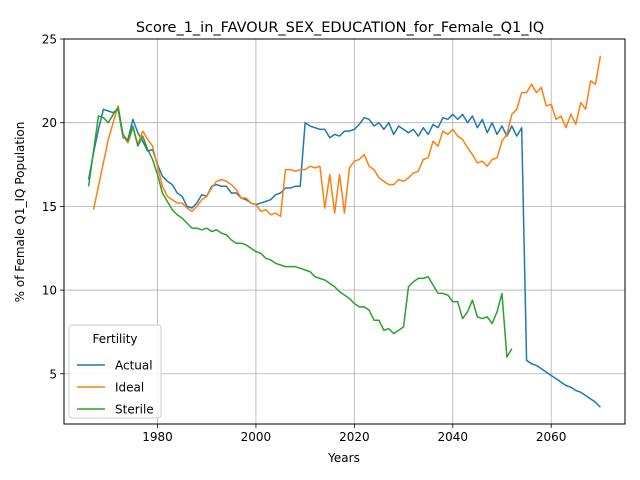 This screenshot has width=640, height=480. Describe the element at coordinates (20, 212) in the screenshot. I see `y-axis-label: % of Female Q1_IQ Population` at that location.